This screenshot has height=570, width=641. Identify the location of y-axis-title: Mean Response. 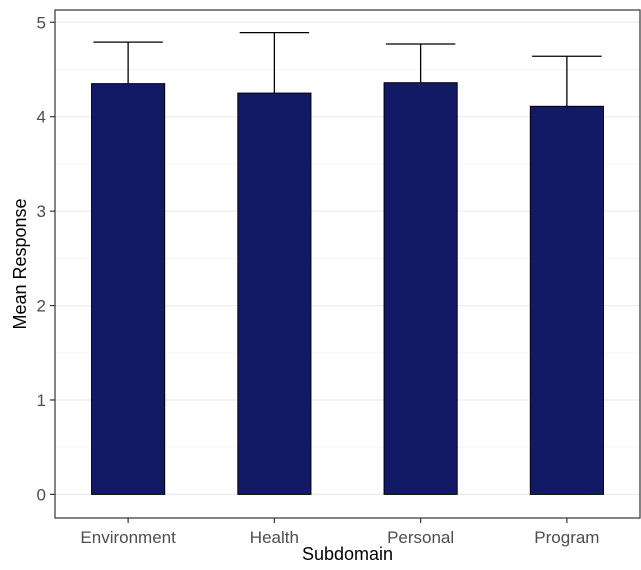
(20, 263).